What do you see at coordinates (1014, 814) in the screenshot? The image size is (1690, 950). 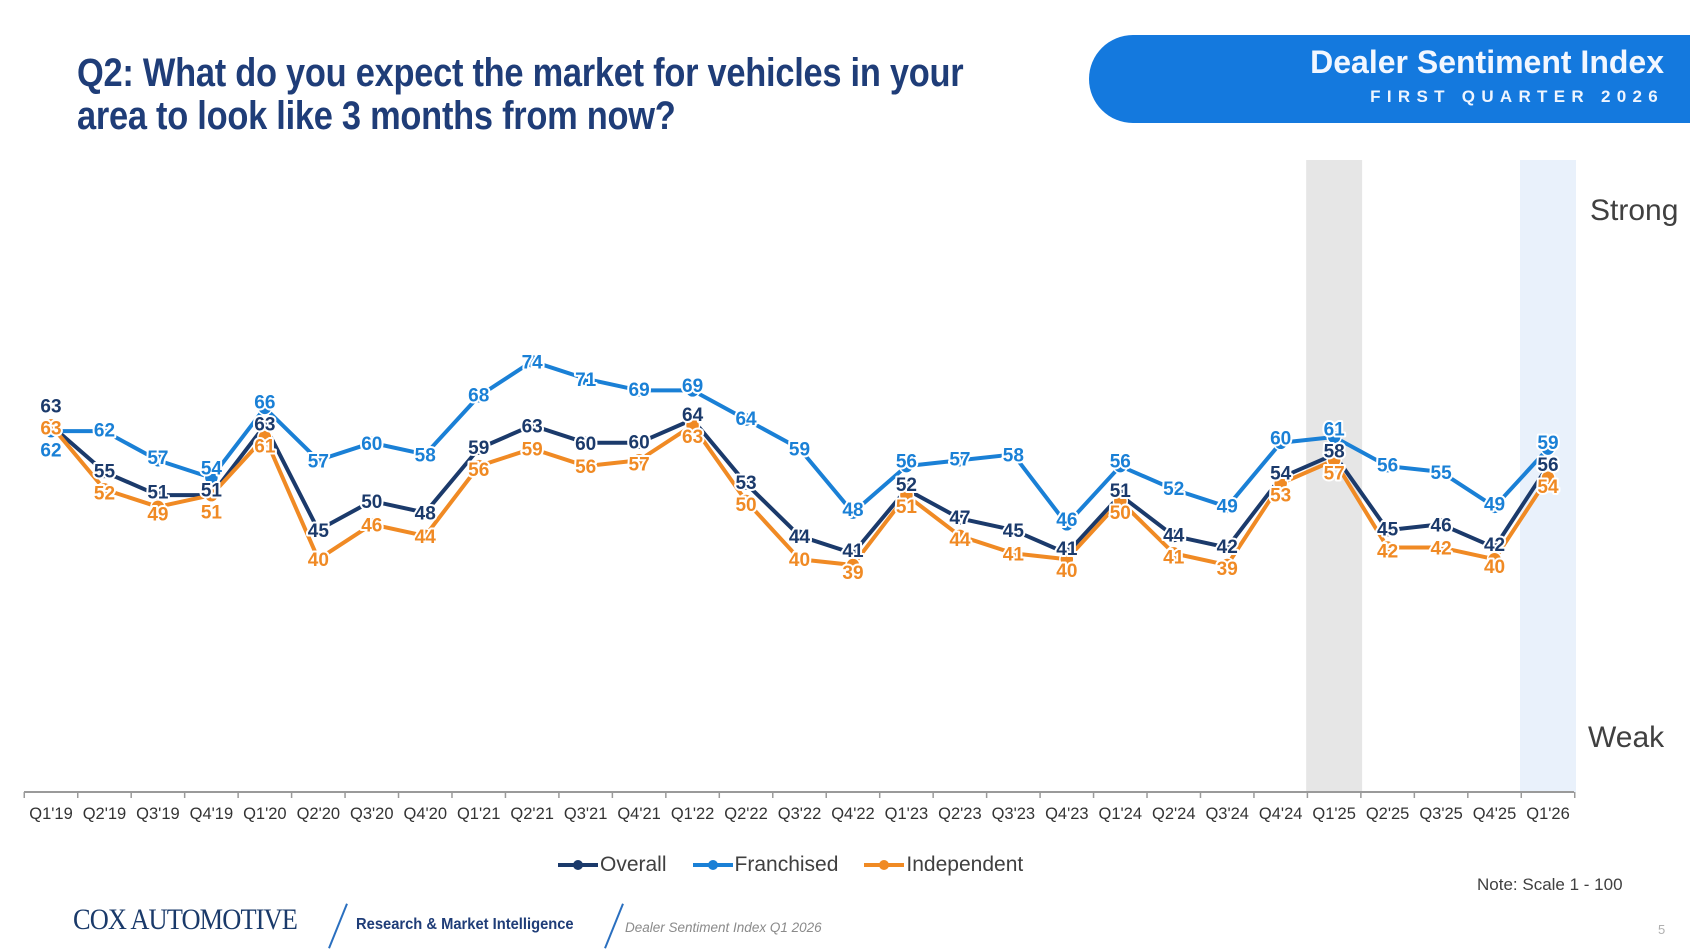 I see `x-tick-label: Q3'23` at bounding box center [1014, 814].